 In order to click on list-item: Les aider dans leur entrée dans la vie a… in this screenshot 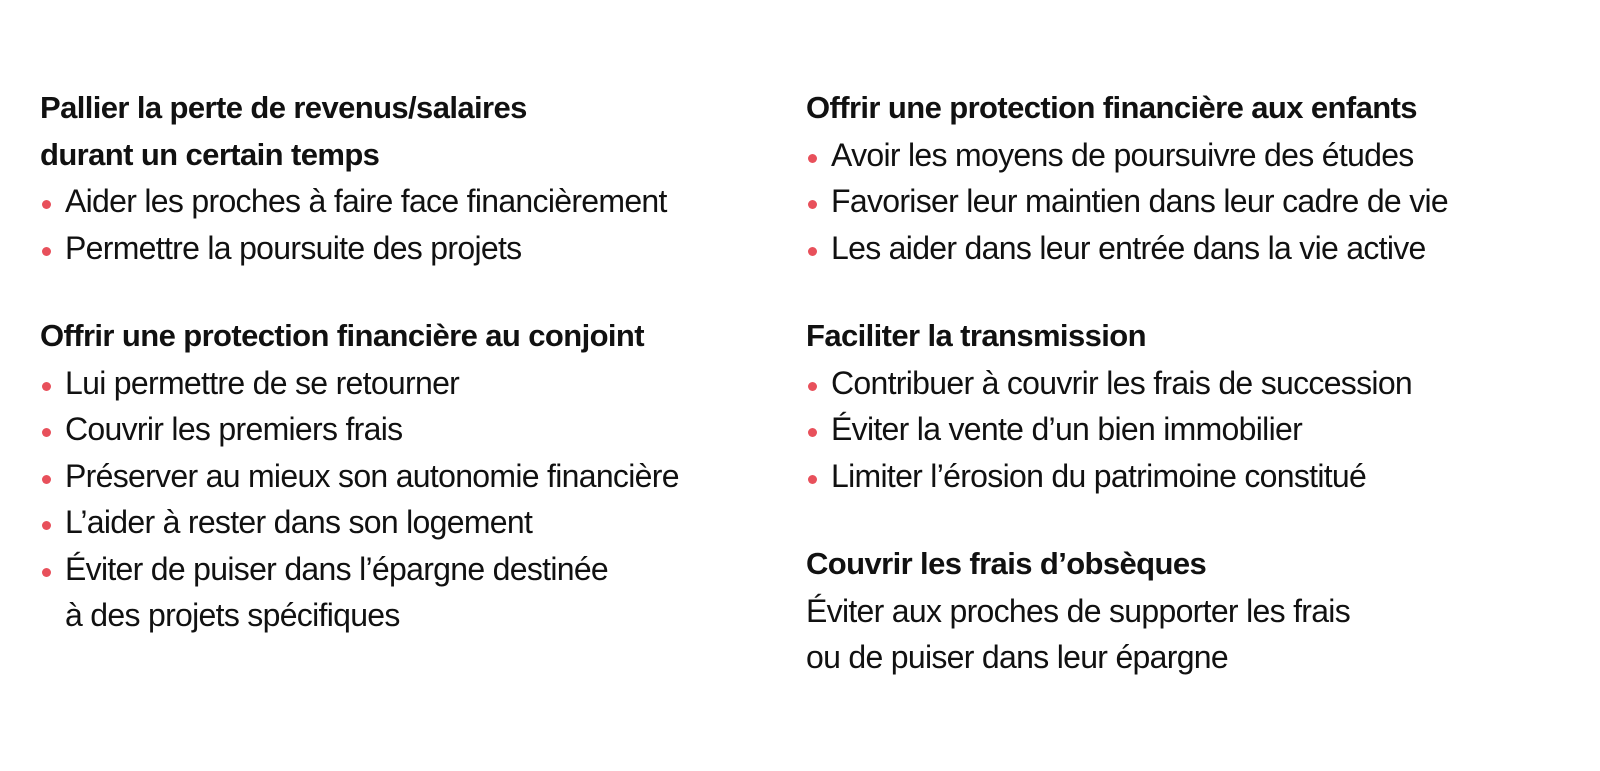, I will do `click(1127, 248)`.